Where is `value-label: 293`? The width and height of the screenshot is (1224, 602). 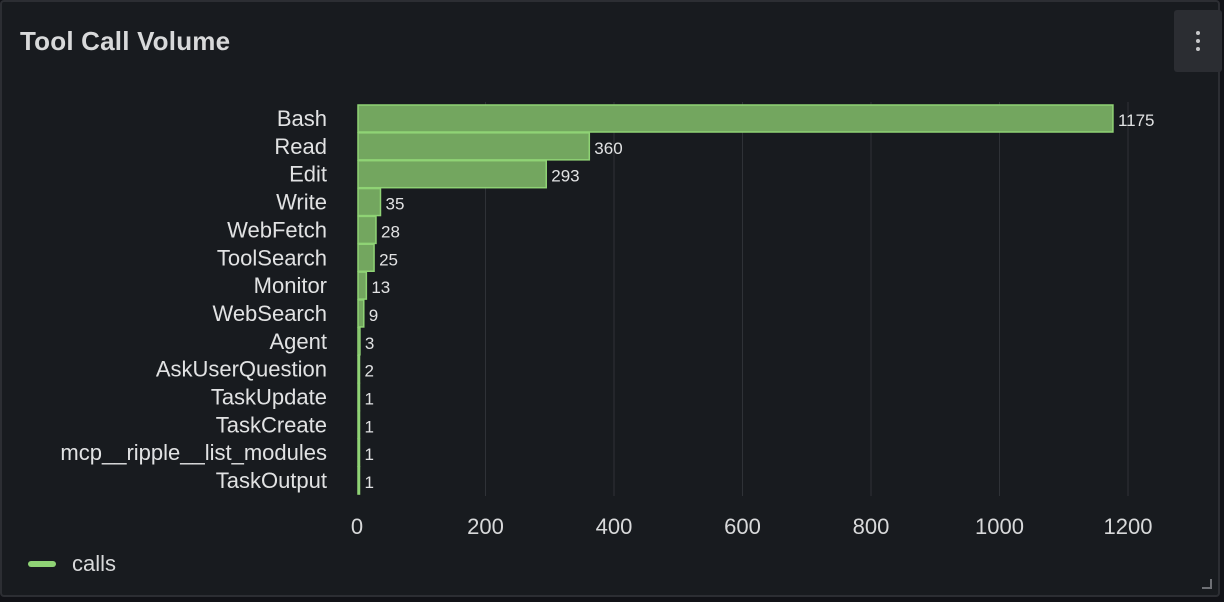
value-label: 293 is located at coordinates (565, 176).